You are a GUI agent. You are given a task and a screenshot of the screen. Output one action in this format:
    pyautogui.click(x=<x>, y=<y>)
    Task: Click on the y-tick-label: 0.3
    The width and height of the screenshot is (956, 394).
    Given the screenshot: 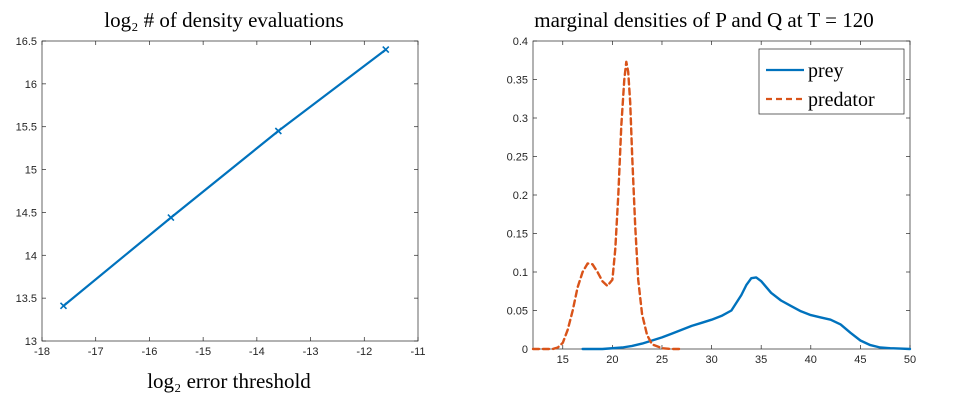 What is the action you would take?
    pyautogui.click(x=520, y=119)
    